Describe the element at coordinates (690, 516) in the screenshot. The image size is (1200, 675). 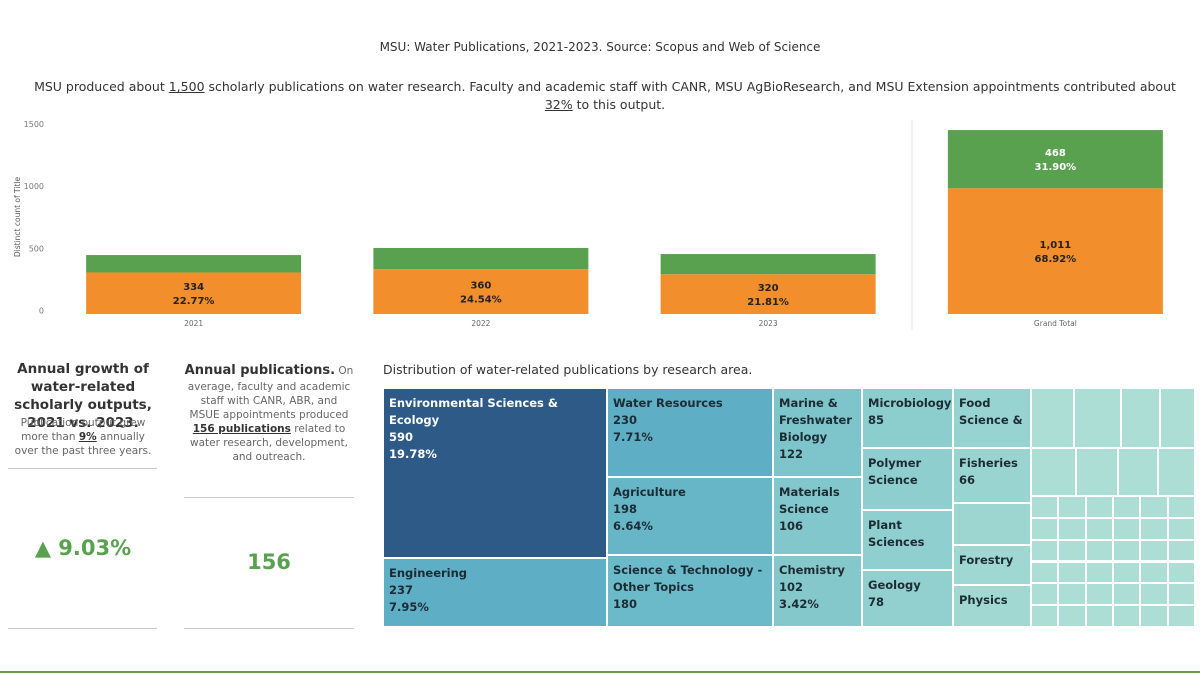
I see `treemap-tile: Agriculture 198 6.64%` at that location.